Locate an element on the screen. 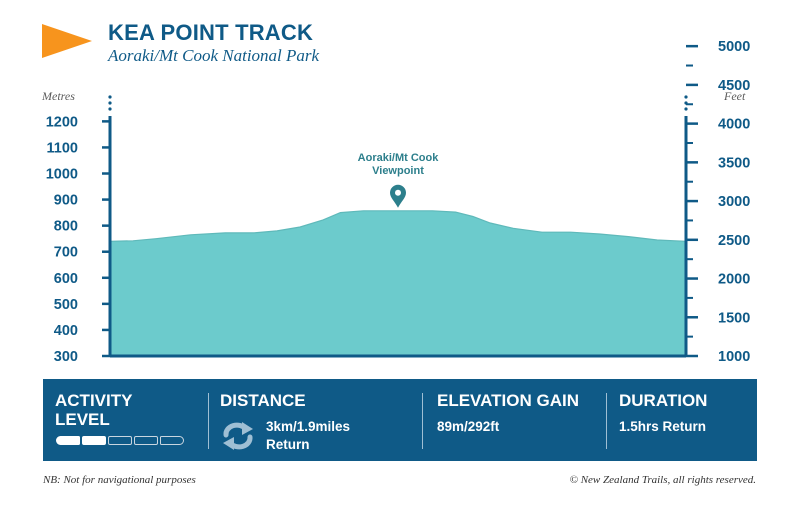 The image size is (800, 512). distance-title: DISTANCE is located at coordinates (263, 400).